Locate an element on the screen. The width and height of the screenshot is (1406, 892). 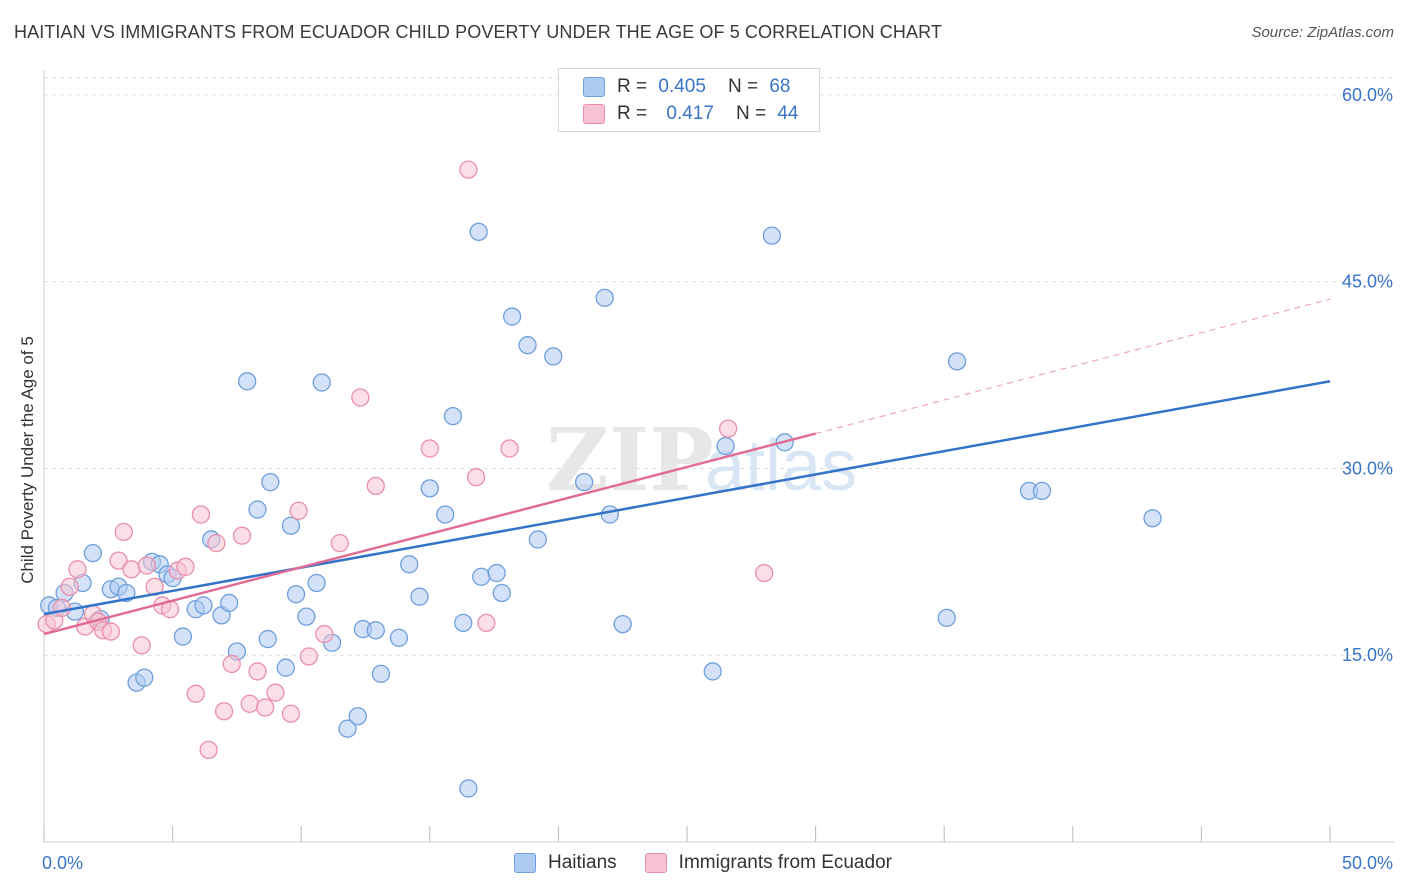
watermark: ZIP is located at coordinates (630, 460).